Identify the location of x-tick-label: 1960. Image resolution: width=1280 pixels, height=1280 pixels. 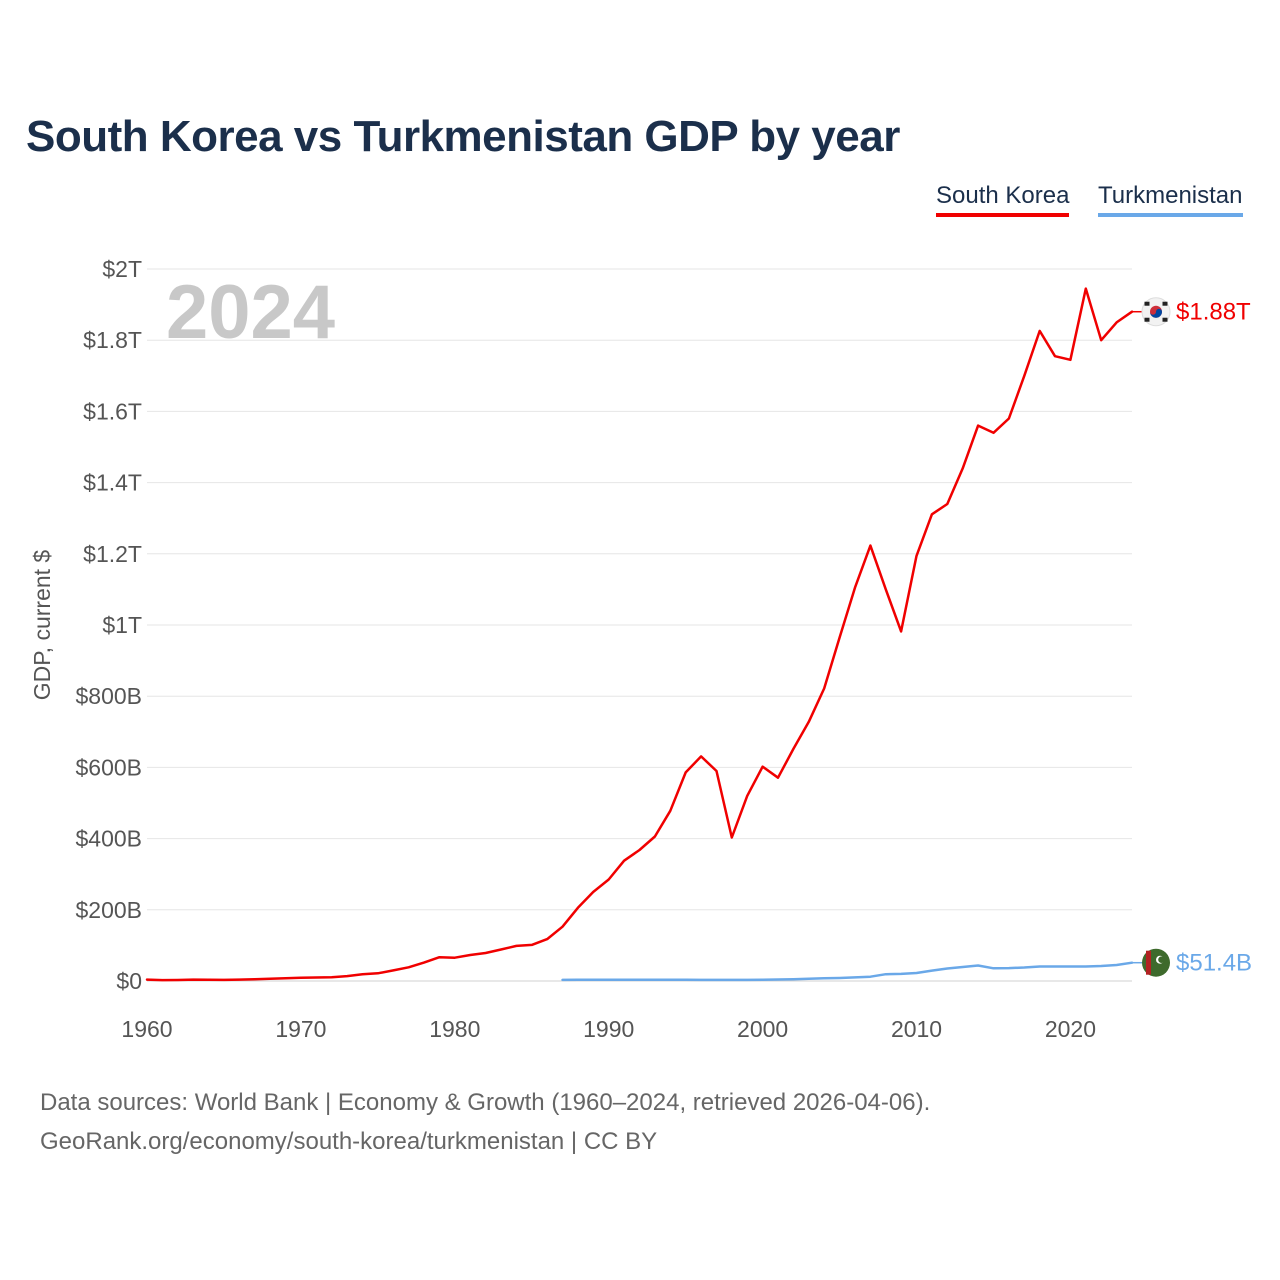
(146, 1029).